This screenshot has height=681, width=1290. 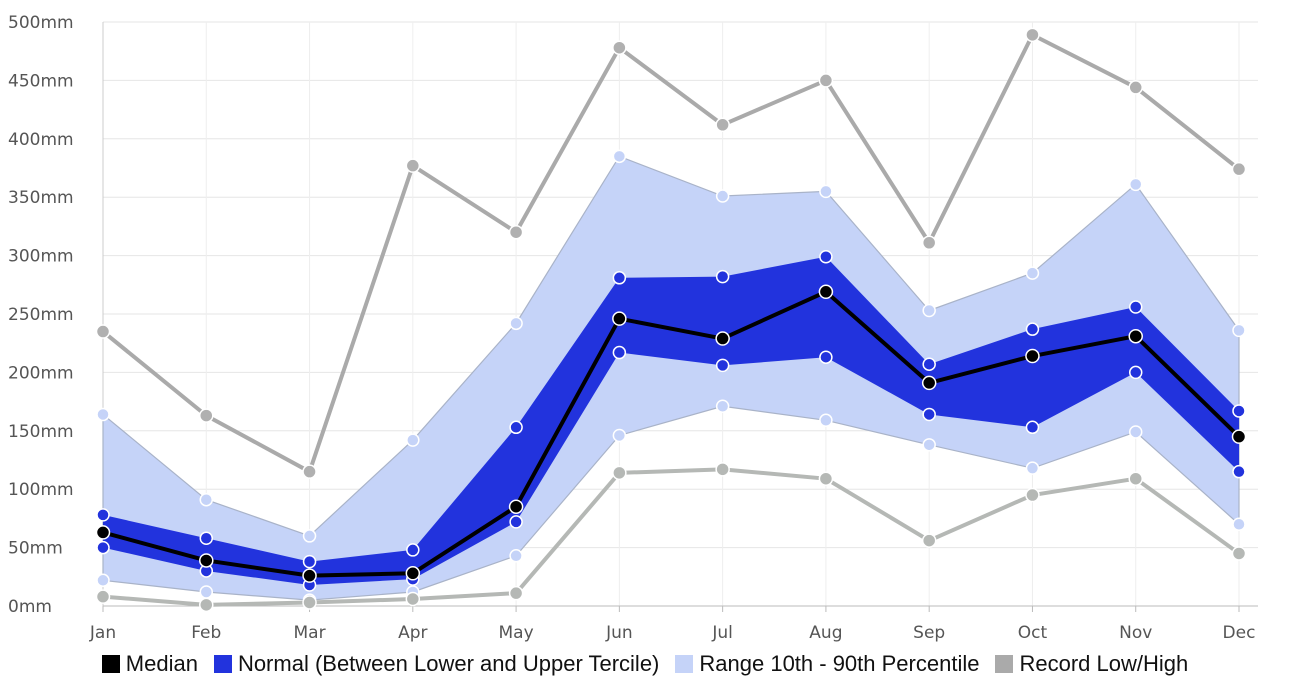 What do you see at coordinates (41, 315) in the screenshot?
I see `y-tick-label: 250mm` at bounding box center [41, 315].